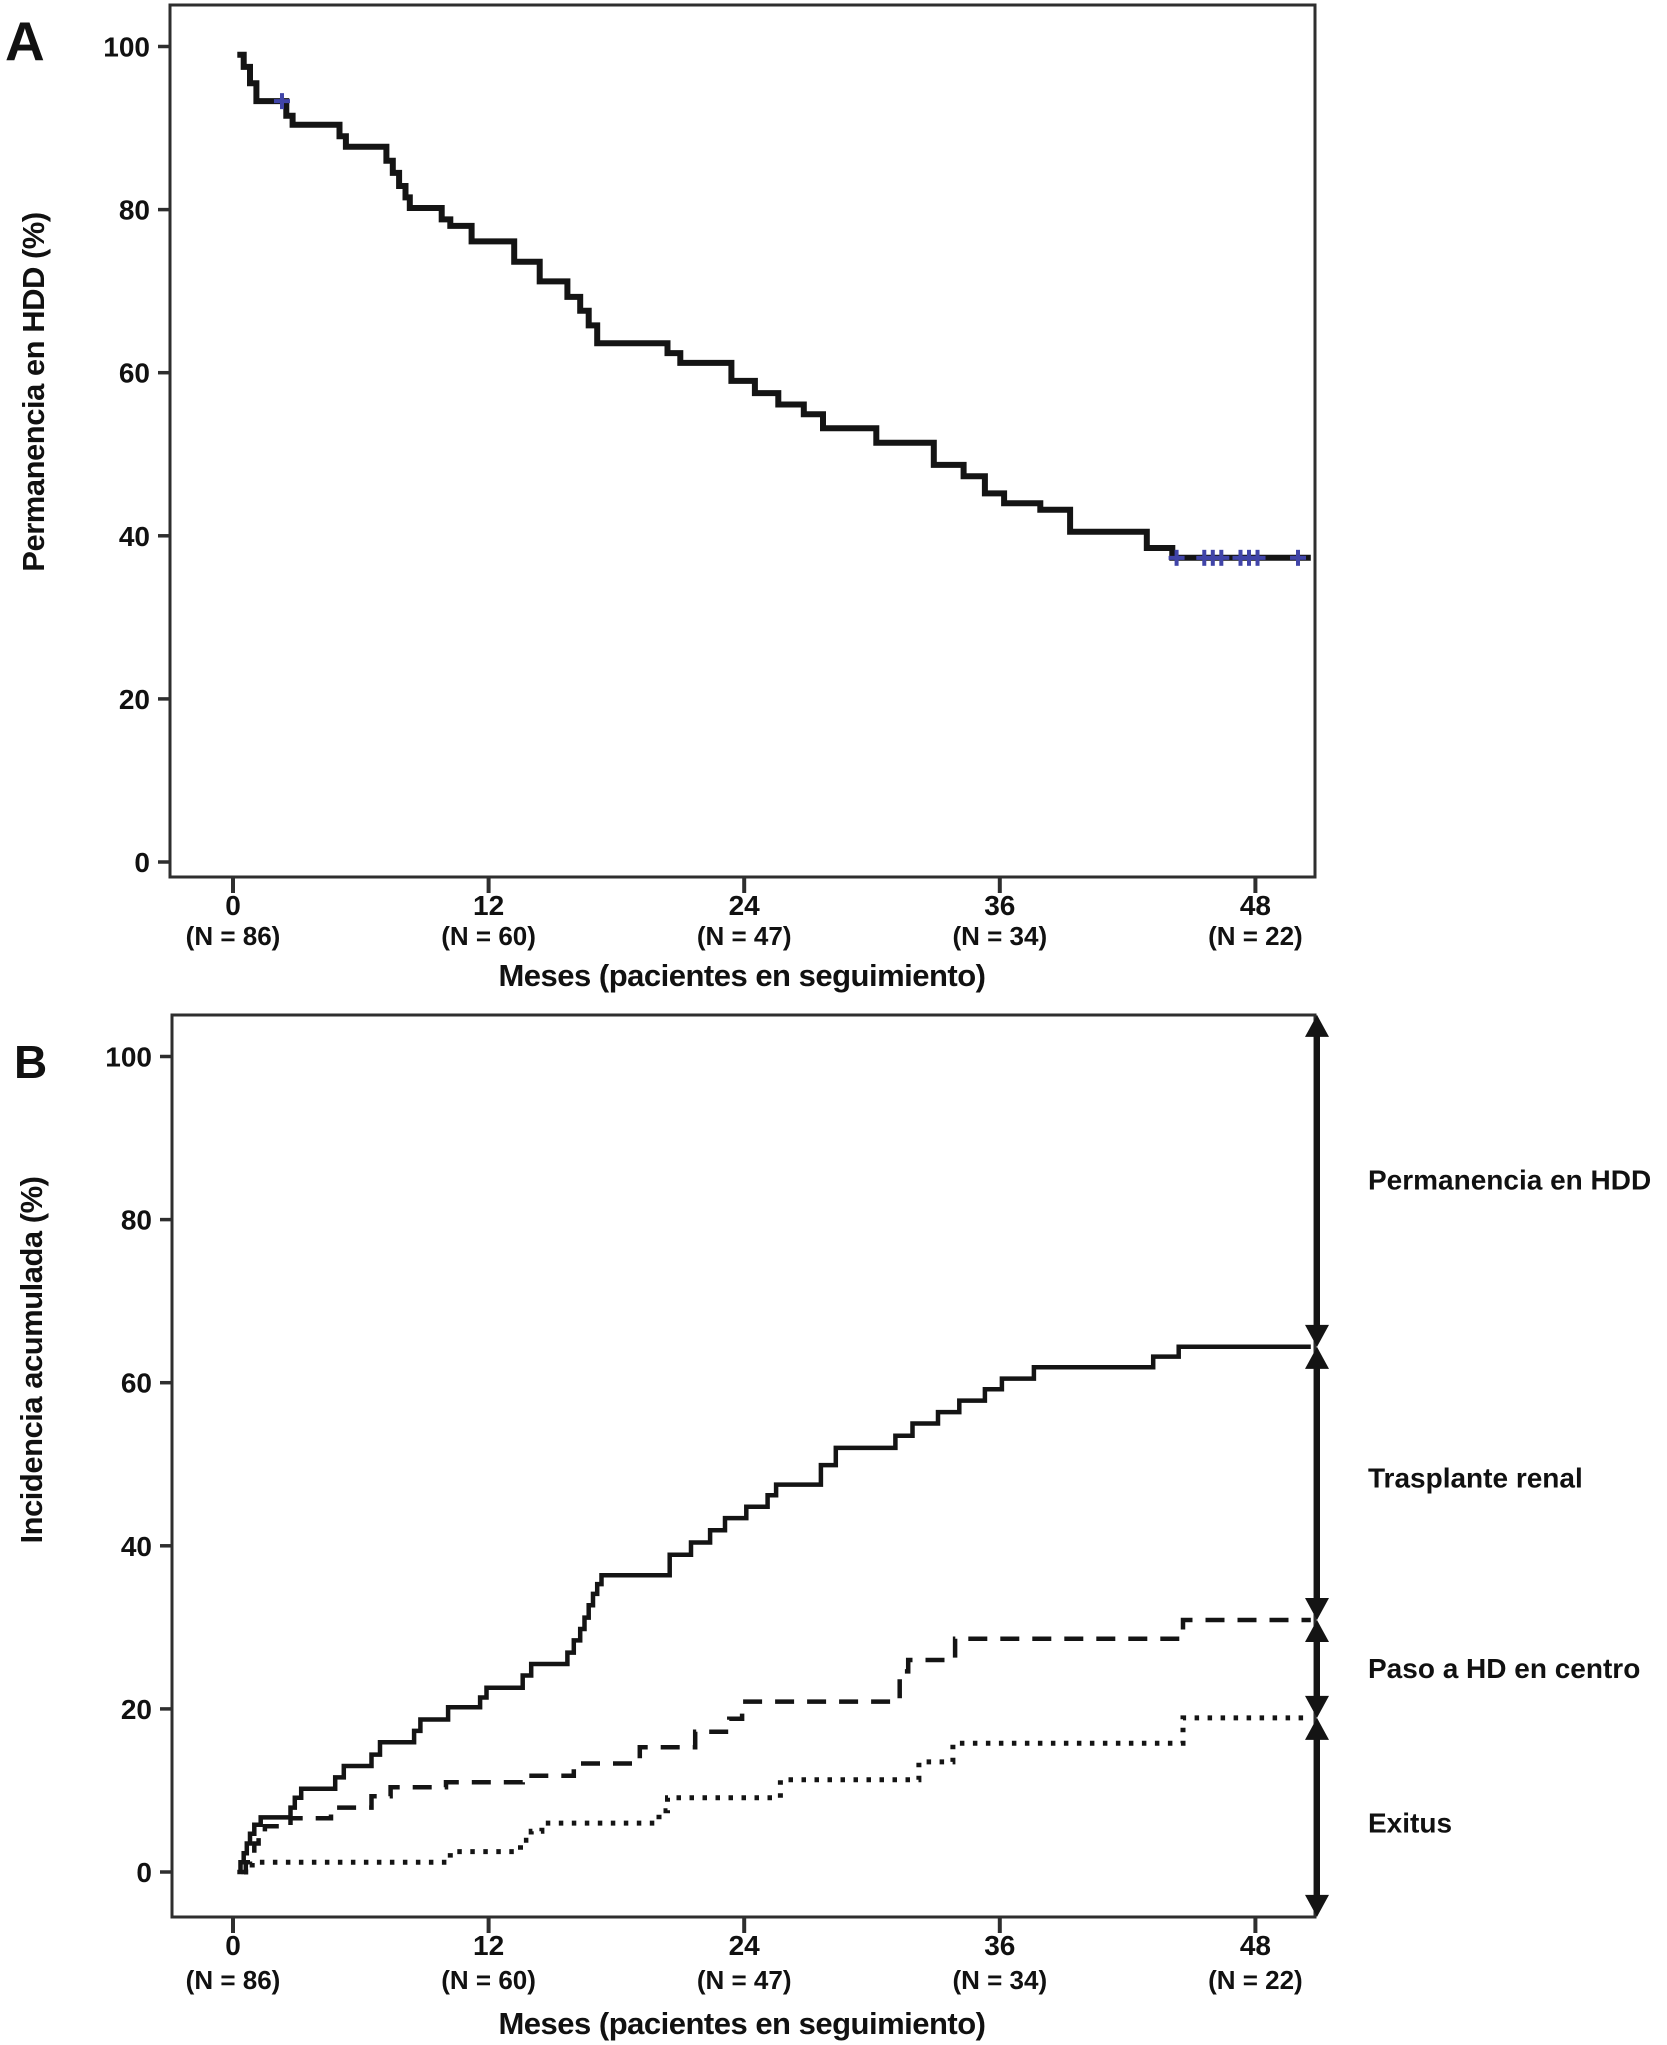  Describe the element at coordinates (999, 1980) in the screenshot. I see `panel-b-n-at-risk-label: (N = 34)` at that location.